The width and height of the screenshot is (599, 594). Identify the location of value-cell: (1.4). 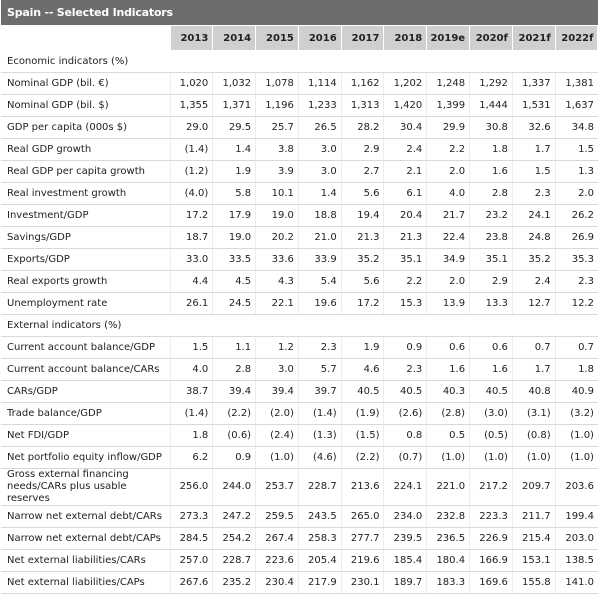
(319, 413).